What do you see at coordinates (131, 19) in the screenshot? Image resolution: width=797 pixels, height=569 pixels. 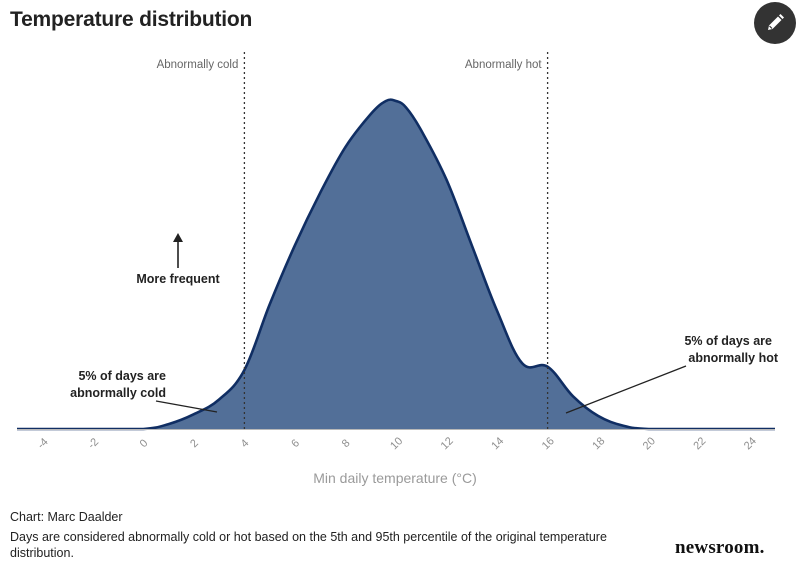 I see `chart-title: Temperature distribution` at bounding box center [131, 19].